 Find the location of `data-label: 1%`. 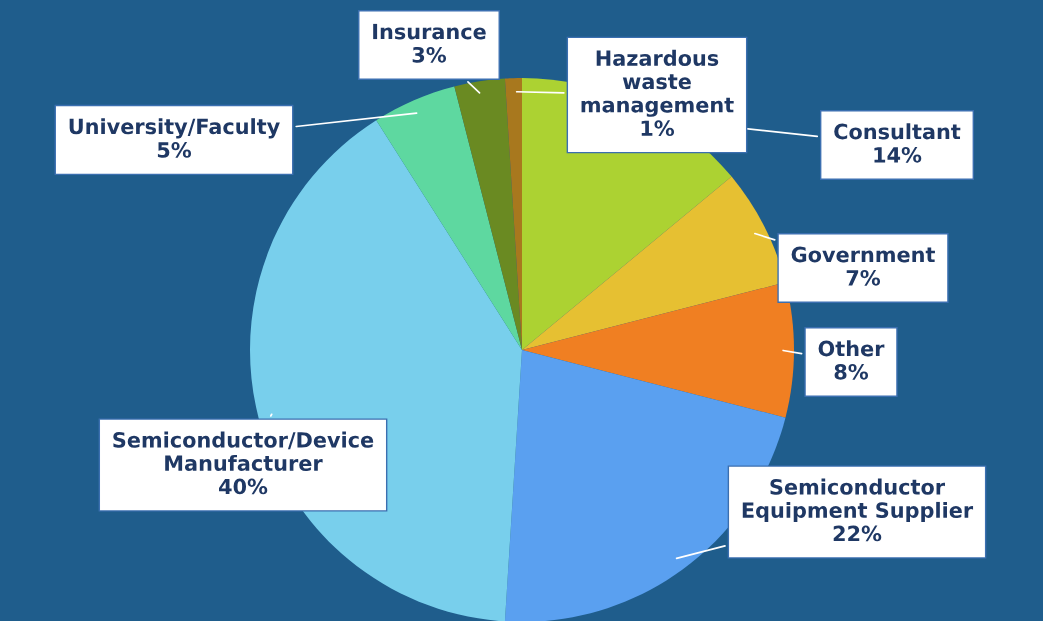

data-label: 1% is located at coordinates (658, 128).